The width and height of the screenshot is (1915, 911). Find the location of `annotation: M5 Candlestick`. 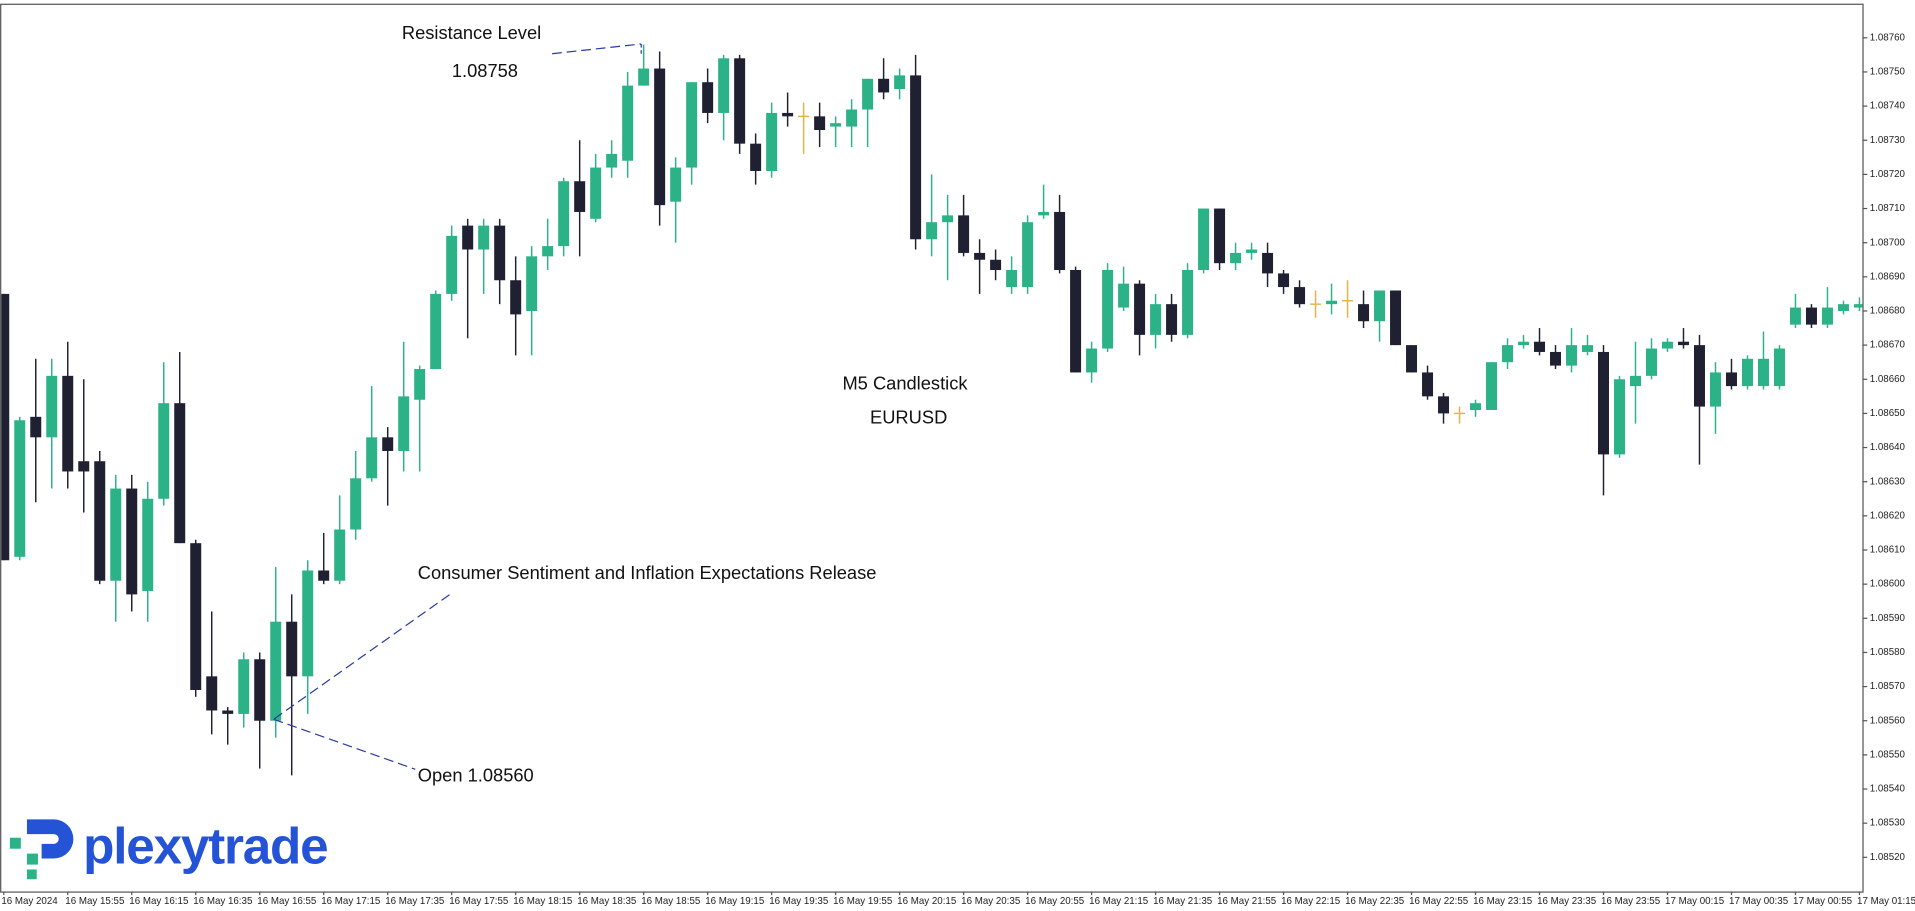

annotation: M5 Candlestick is located at coordinates (905, 383).